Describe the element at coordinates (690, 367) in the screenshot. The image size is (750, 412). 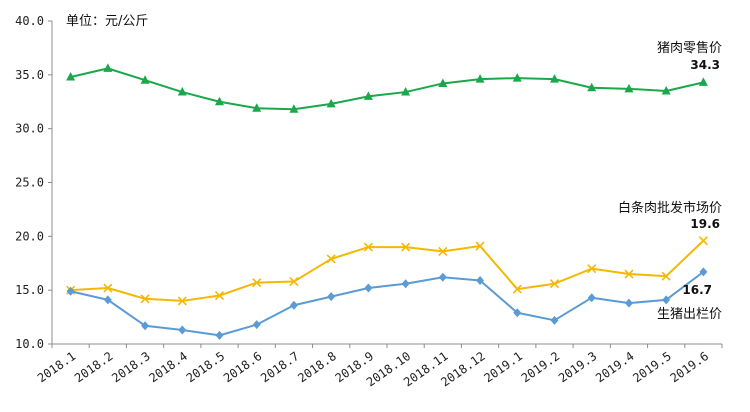
I see `x-tick-label: 2019.6` at that location.